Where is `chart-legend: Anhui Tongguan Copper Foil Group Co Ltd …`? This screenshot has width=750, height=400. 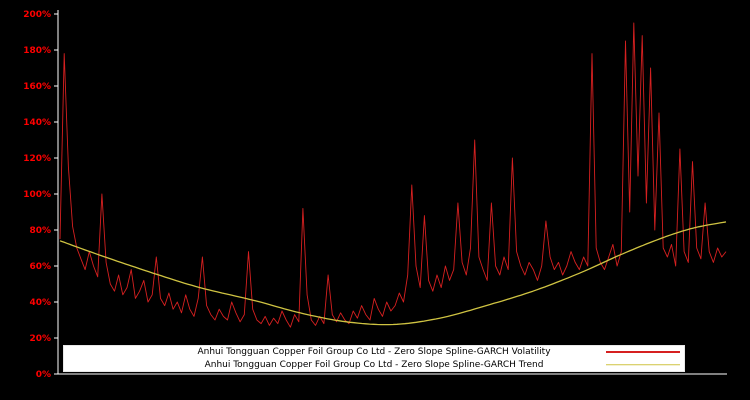 chart-legend: Anhui Tongguan Copper Foil Group Co Ltd … is located at coordinates (374, 358).